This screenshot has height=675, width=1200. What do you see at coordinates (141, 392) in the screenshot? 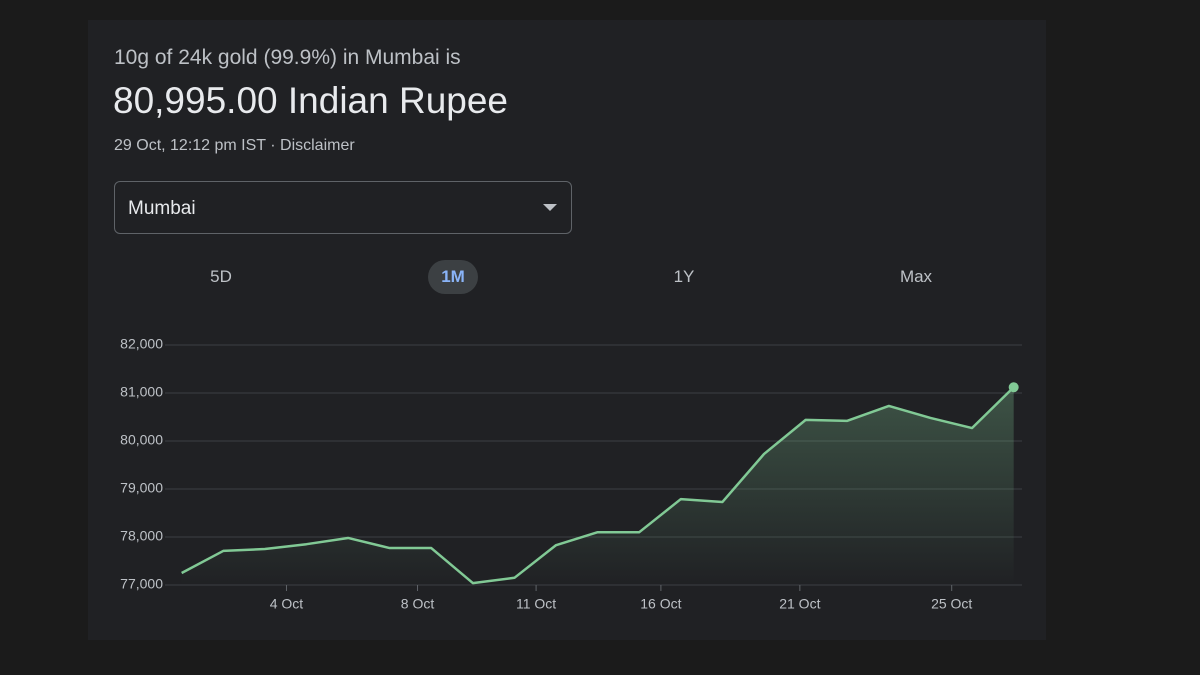
I see `y-tick-label: 81,000` at bounding box center [141, 392].